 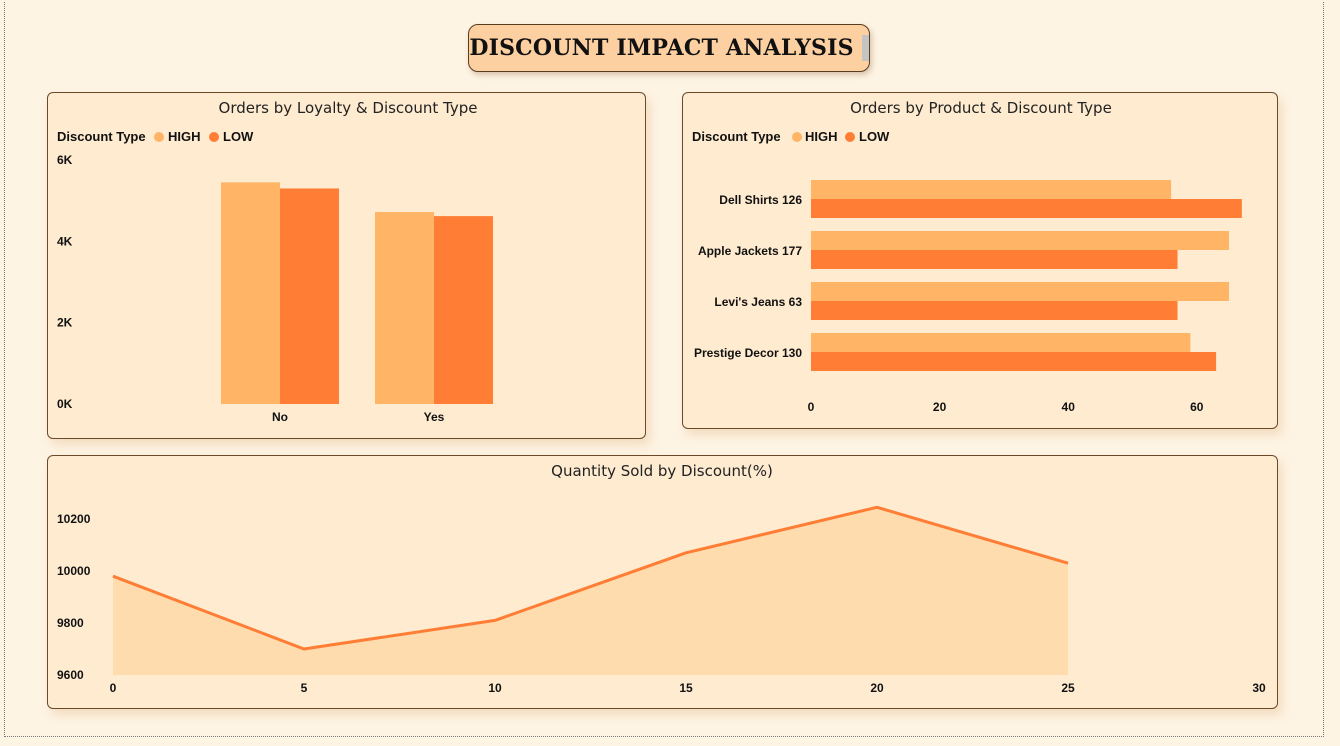 What do you see at coordinates (65, 323) in the screenshot?
I see `loyalty-y-tick: 2K` at bounding box center [65, 323].